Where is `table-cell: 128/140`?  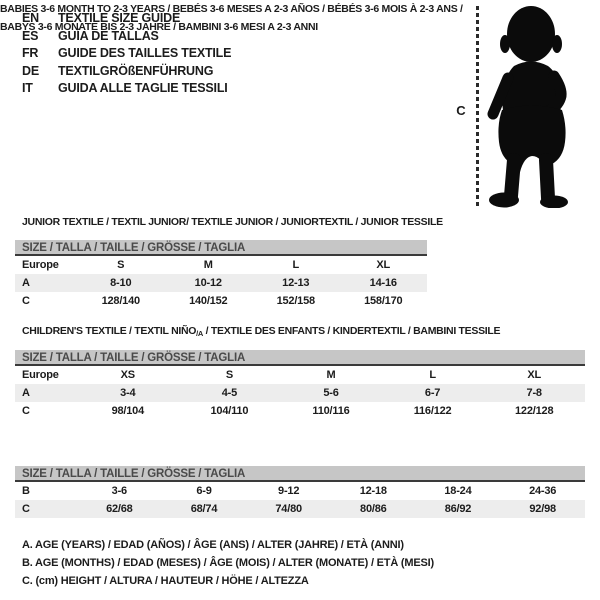
table-cell: 128/140 is located at coordinates (121, 301).